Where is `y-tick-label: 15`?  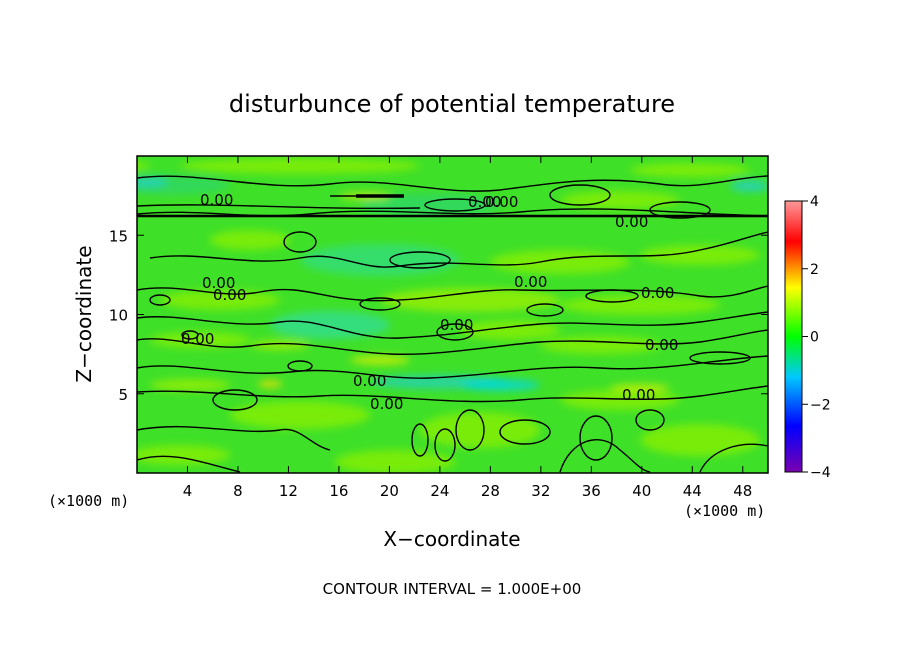
y-tick-label: 15 is located at coordinates (118, 236).